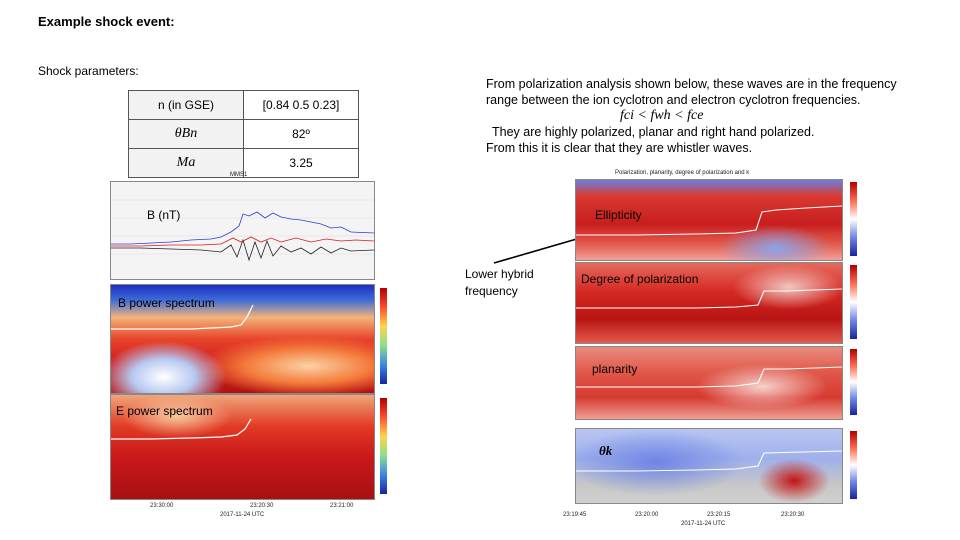 This screenshot has width=960, height=540. I want to click on ellipticity-label: Ellipticity, so click(618, 215).